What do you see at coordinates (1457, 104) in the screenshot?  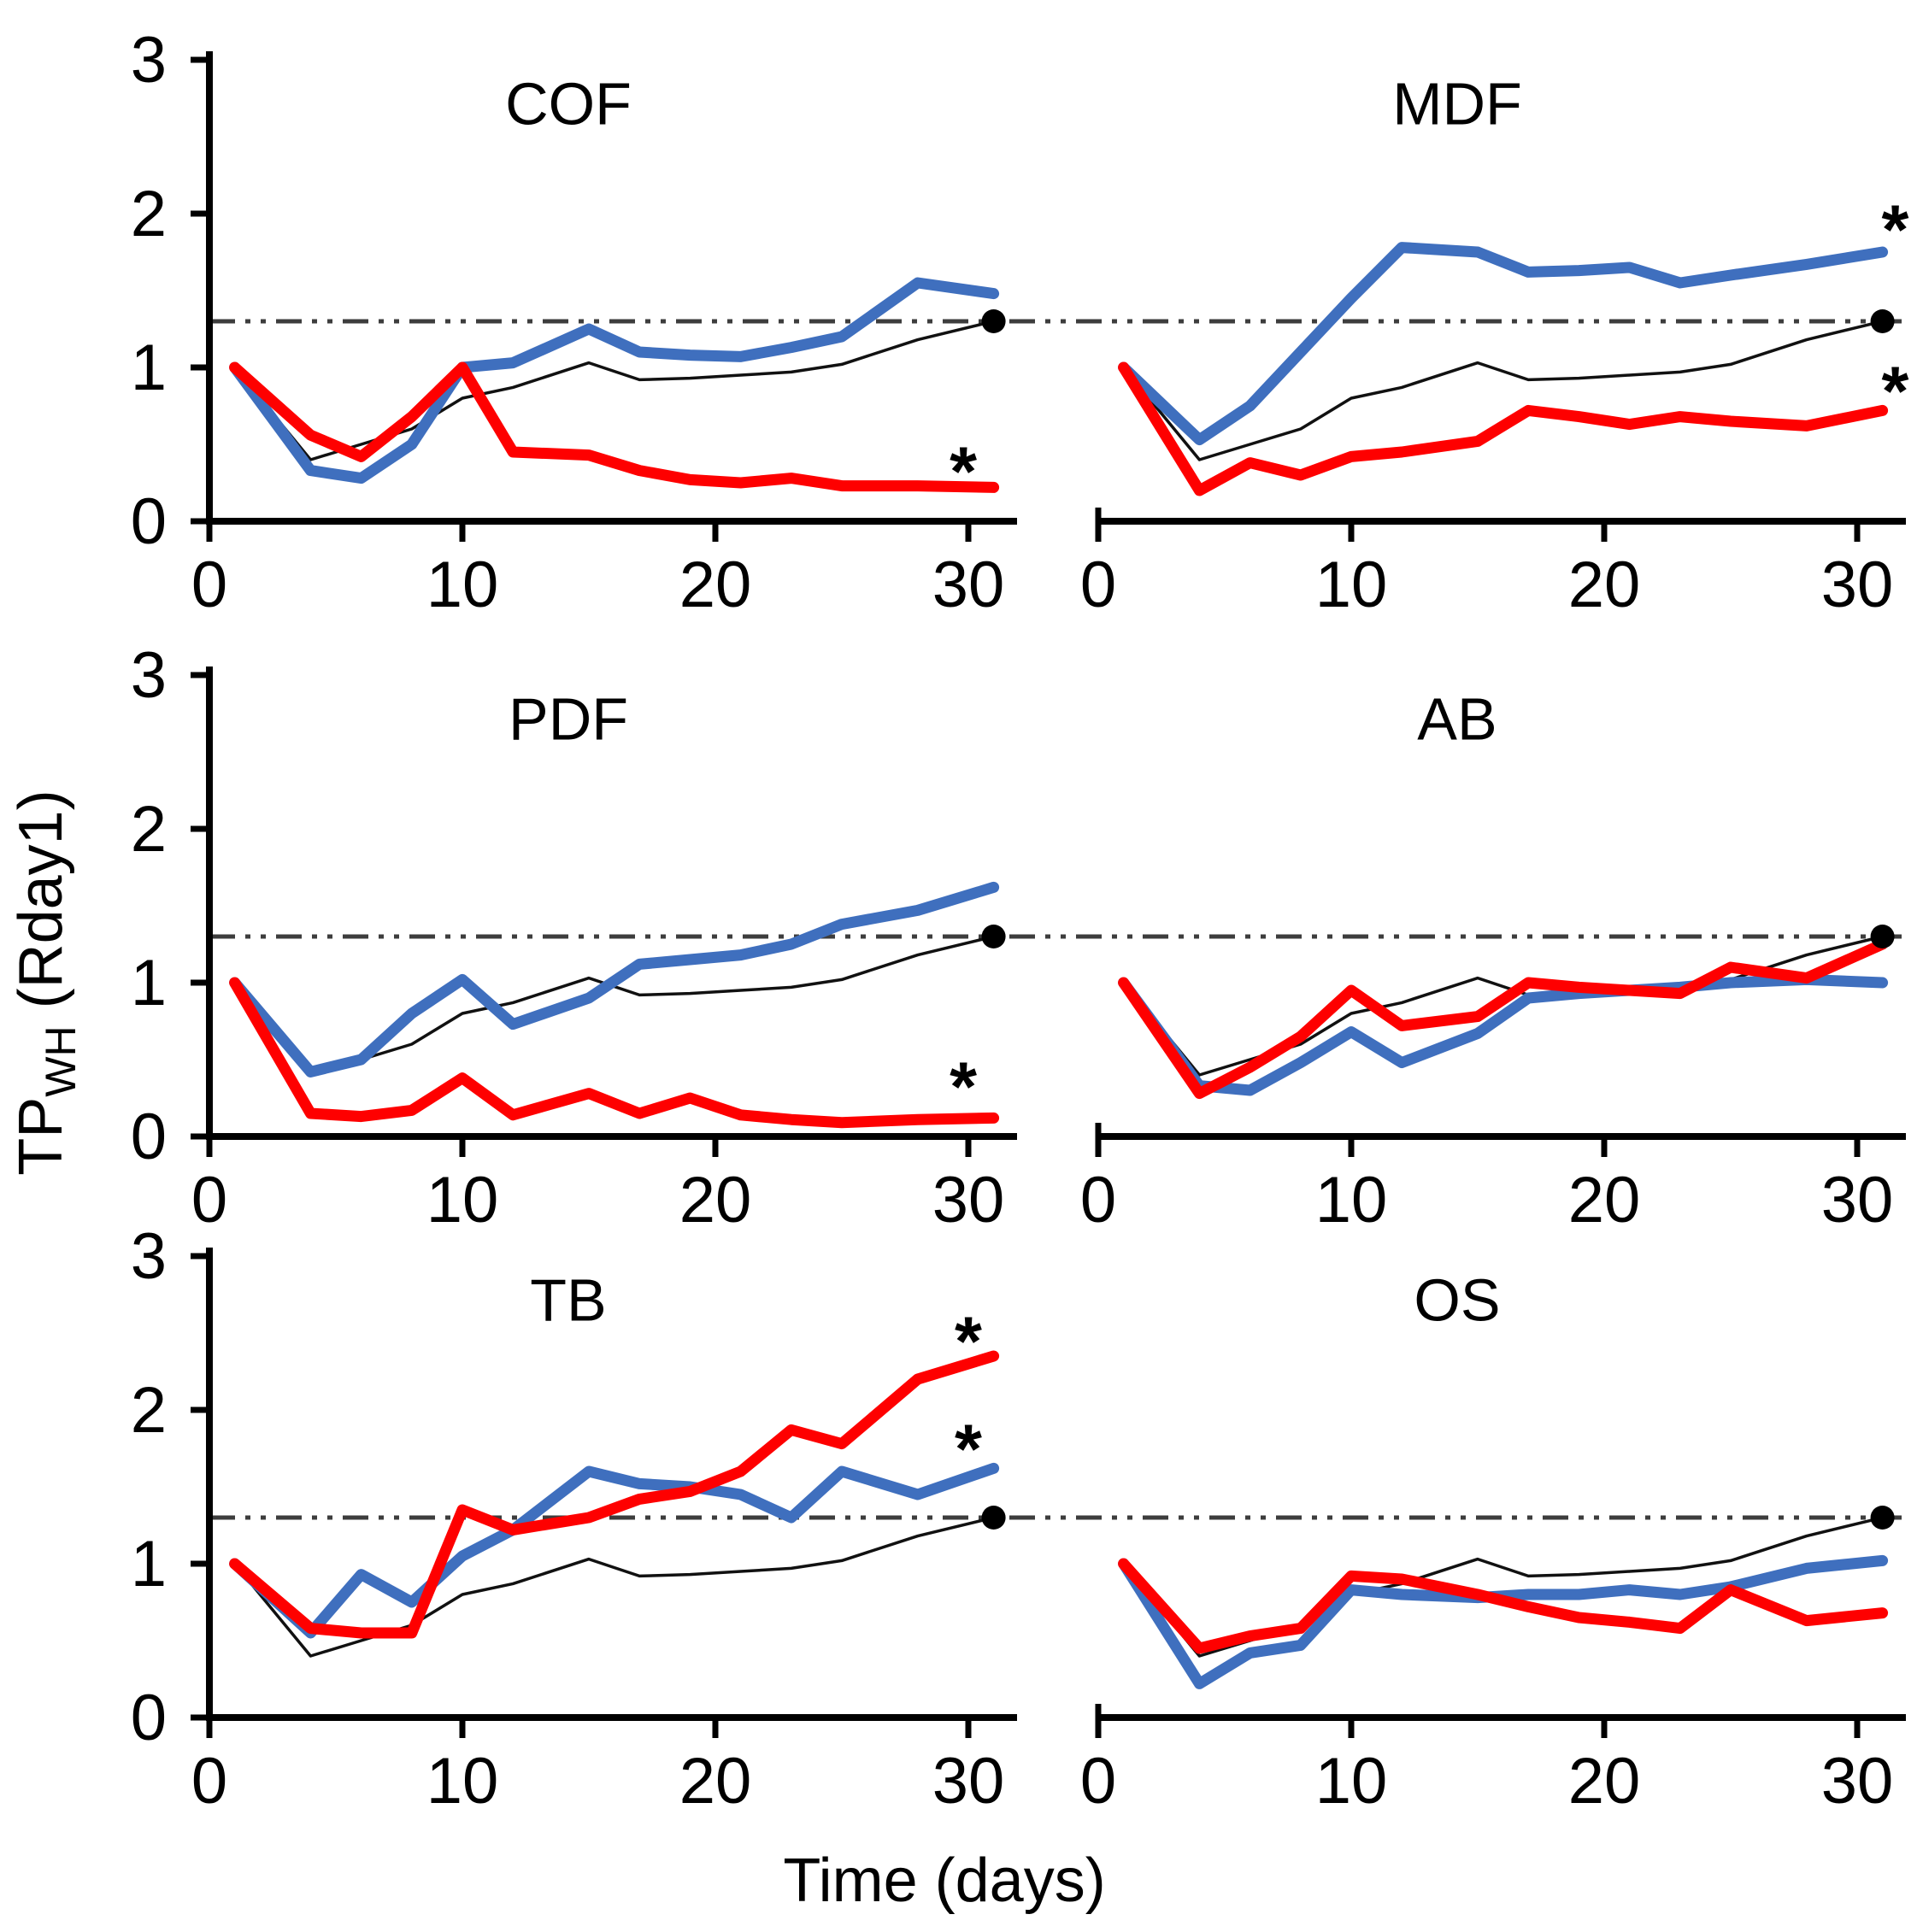 I see `panel-title-mdf: MDF` at bounding box center [1457, 104].